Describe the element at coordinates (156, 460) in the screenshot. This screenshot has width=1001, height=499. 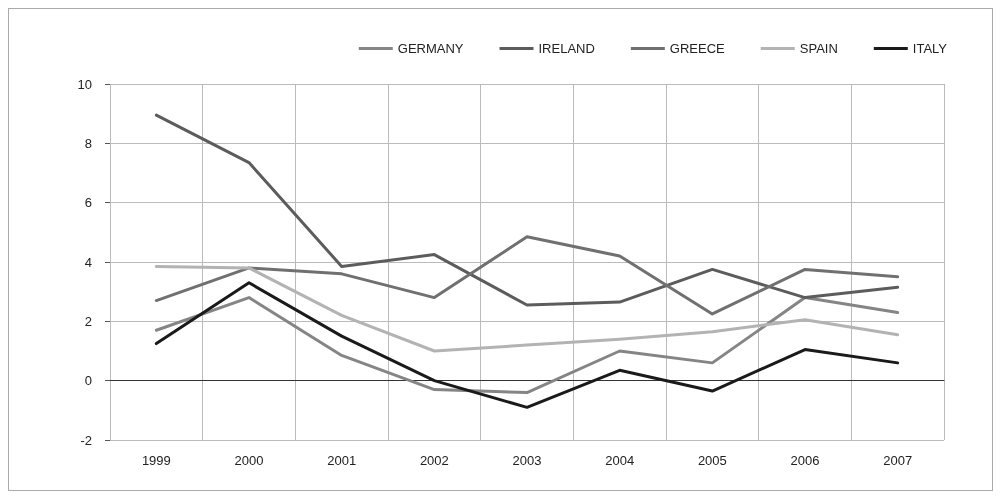
I see `x-tick-label: 1999` at that location.